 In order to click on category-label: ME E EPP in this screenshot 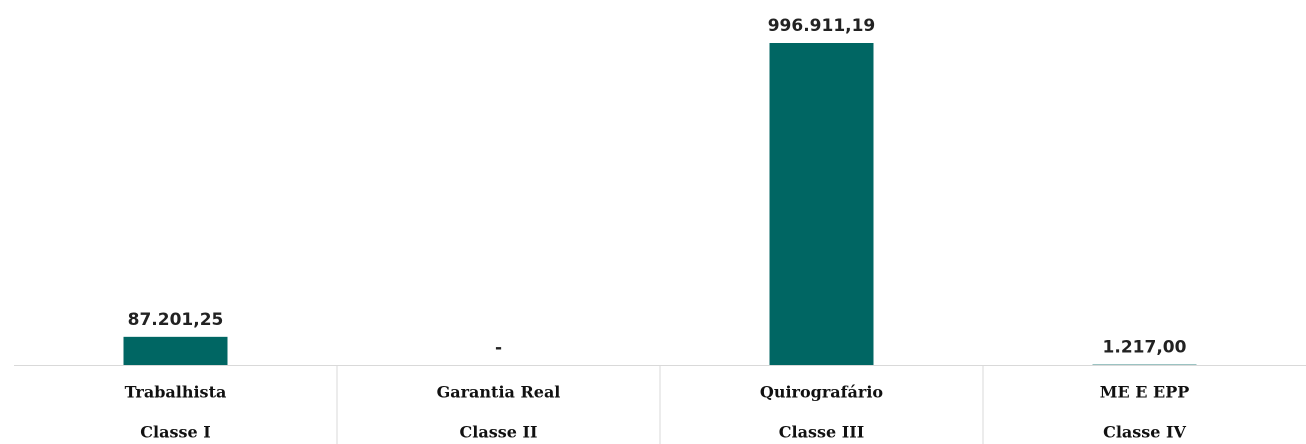, I will do `click(1145, 392)`.